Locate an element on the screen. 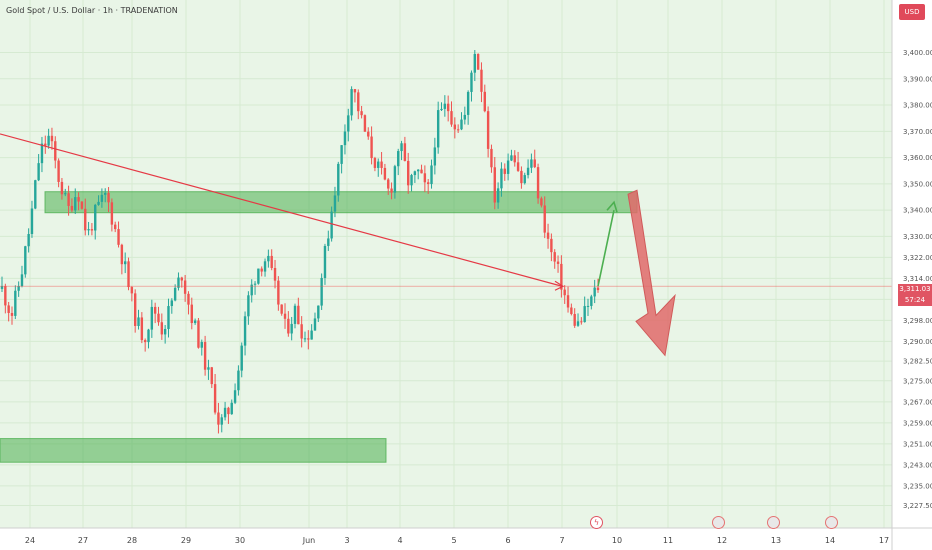 This screenshot has height=550, width=932. y-tick-label: 3,243.00 is located at coordinates (917, 465).